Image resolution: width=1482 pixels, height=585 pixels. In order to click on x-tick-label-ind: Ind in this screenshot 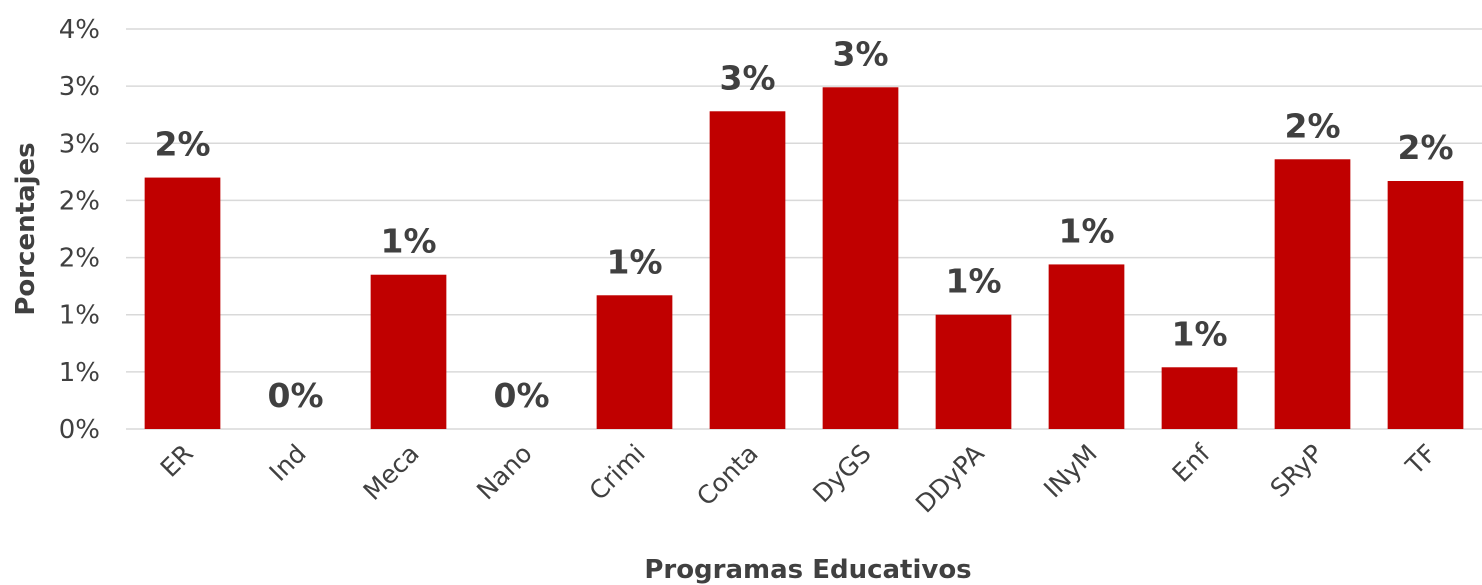, I will do `click(288, 463)`.